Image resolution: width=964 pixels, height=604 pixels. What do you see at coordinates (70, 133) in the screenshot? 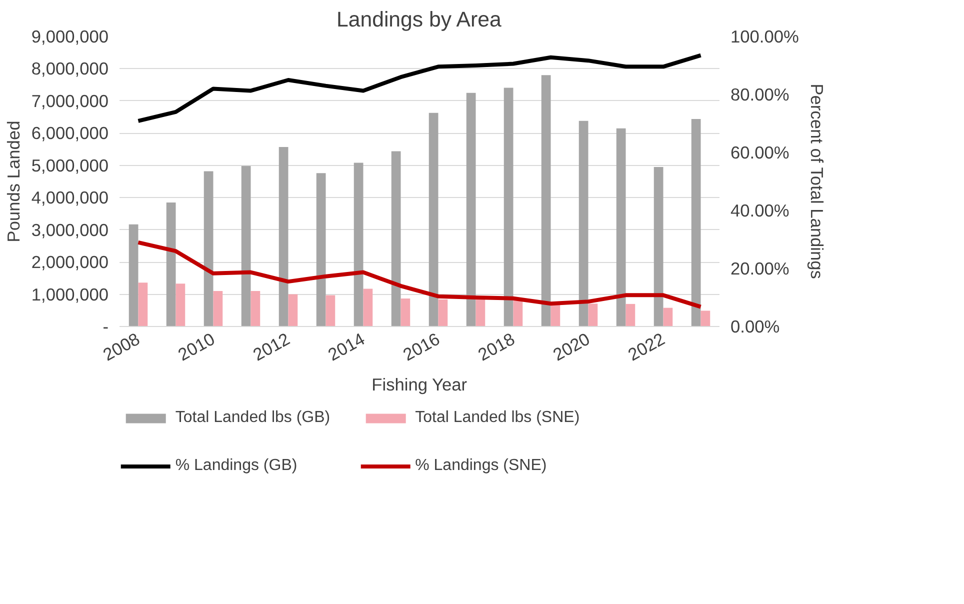
I see `y-tick-label: 6,000,000` at bounding box center [70, 133].